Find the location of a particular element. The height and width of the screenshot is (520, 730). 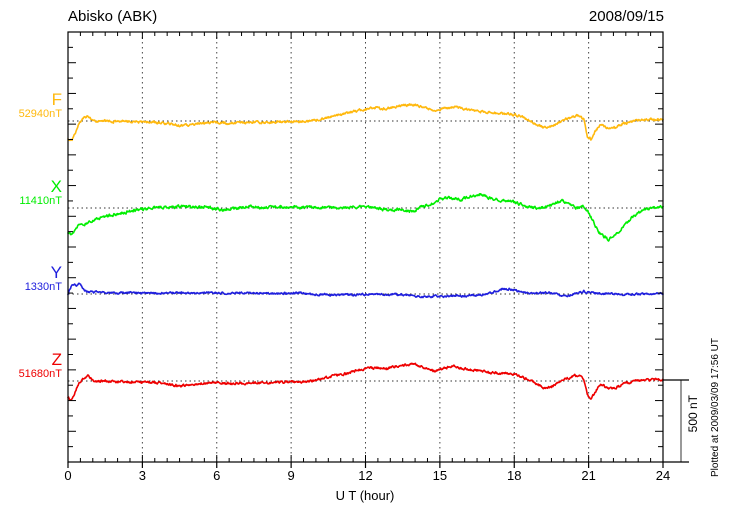

scale-bar-label: 500 nT is located at coordinates (693, 414).